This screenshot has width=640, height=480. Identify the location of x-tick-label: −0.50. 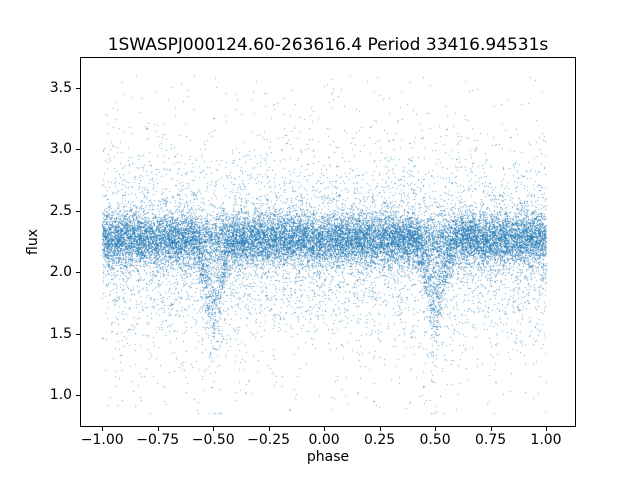
(213, 440).